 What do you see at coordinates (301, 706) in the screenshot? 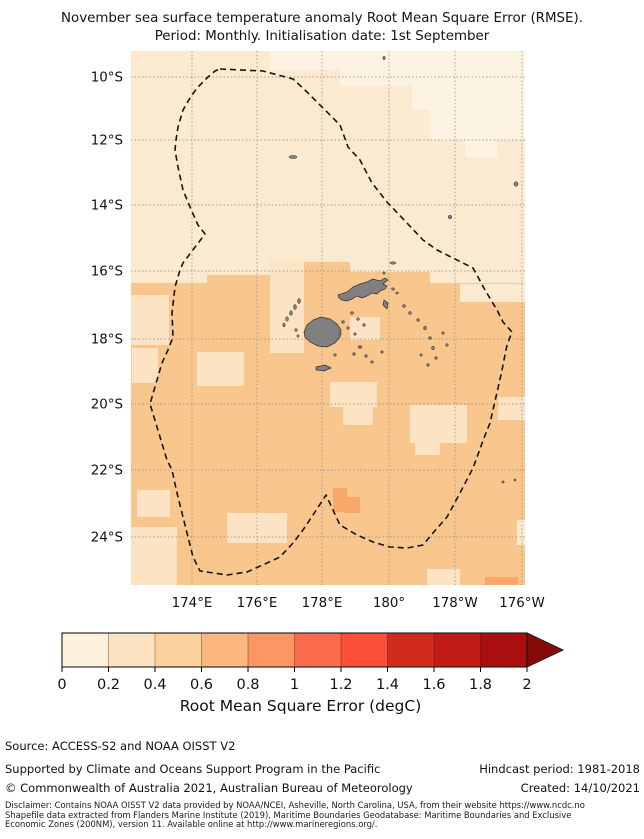
I see `colorbar-axis-label: Root Mean Square Error (degC)` at bounding box center [301, 706].